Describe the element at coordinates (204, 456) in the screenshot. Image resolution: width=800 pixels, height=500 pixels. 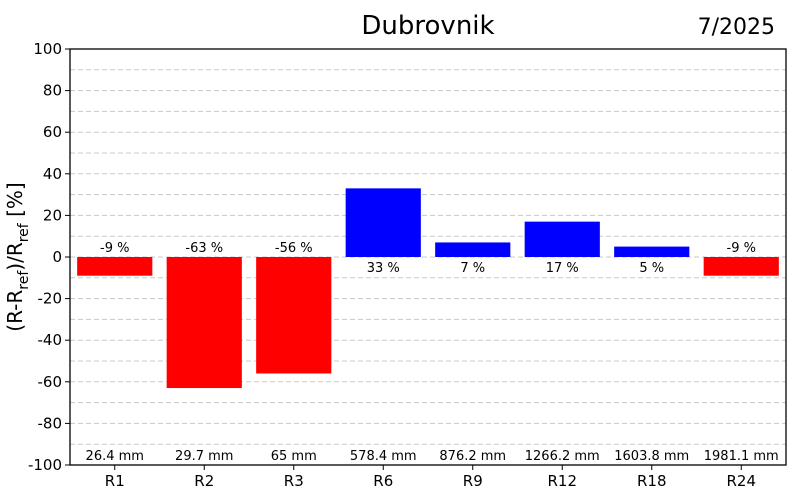
I see `bar-amount-label: 29.7 mm` at that location.